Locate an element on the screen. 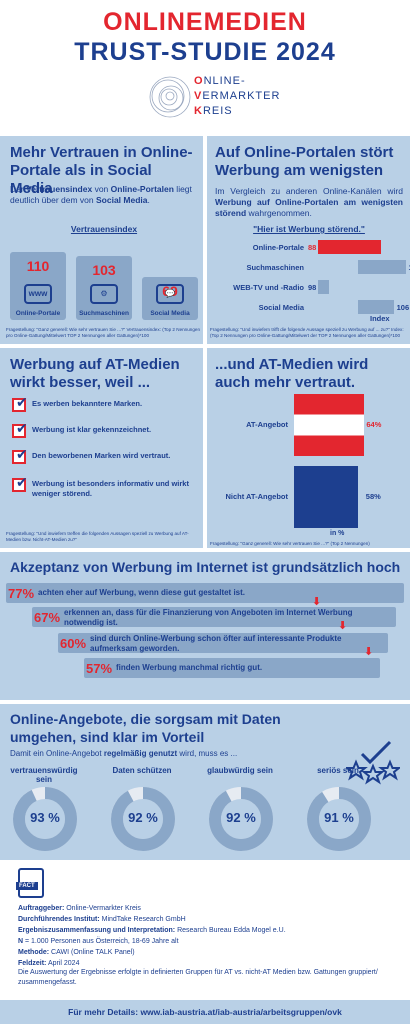 The image size is (410, 1024). s1-desc-pre: Der is located at coordinates (18, 189).